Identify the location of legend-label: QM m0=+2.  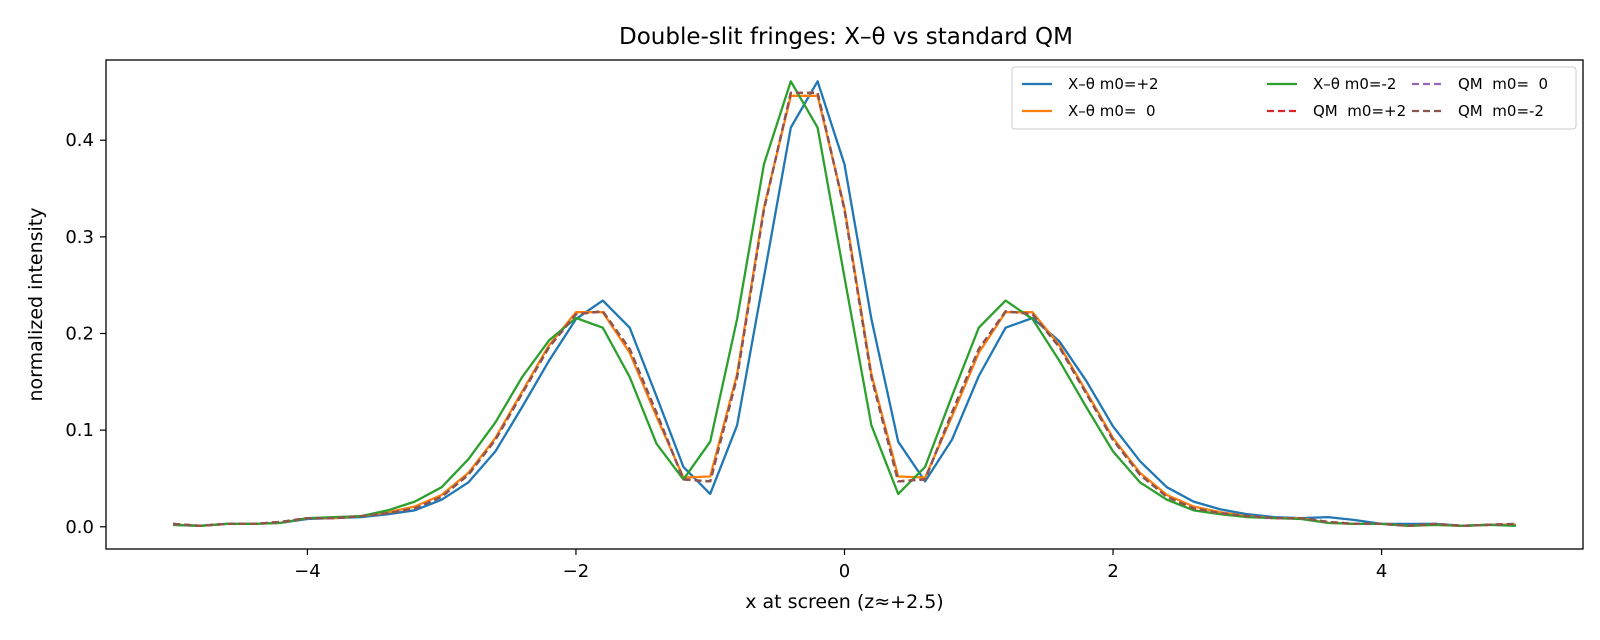
(1359, 111).